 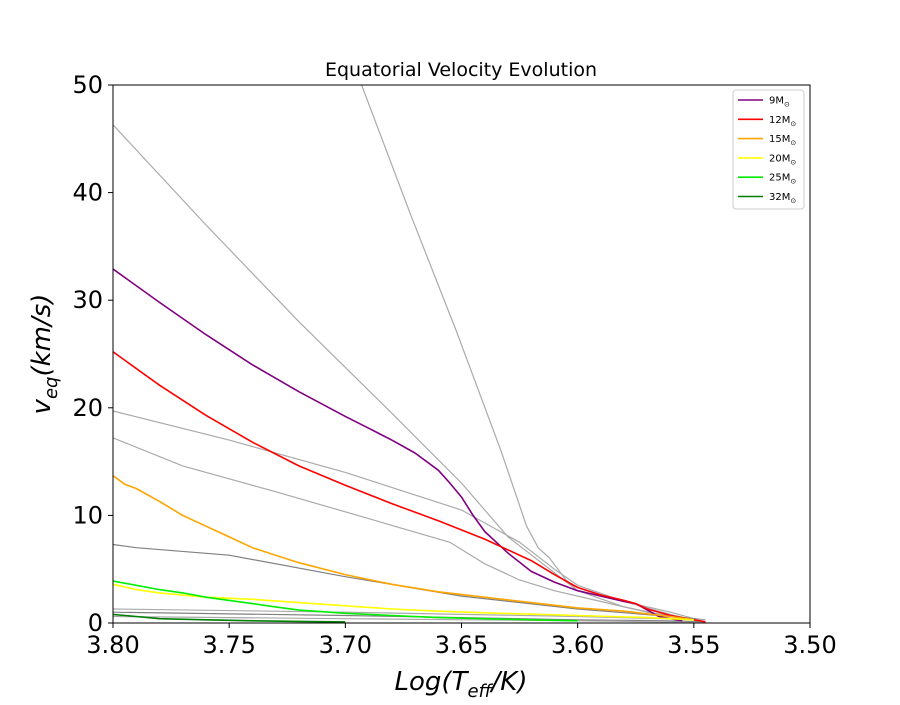 I want to click on series-line-15m, so click(x=403, y=547).